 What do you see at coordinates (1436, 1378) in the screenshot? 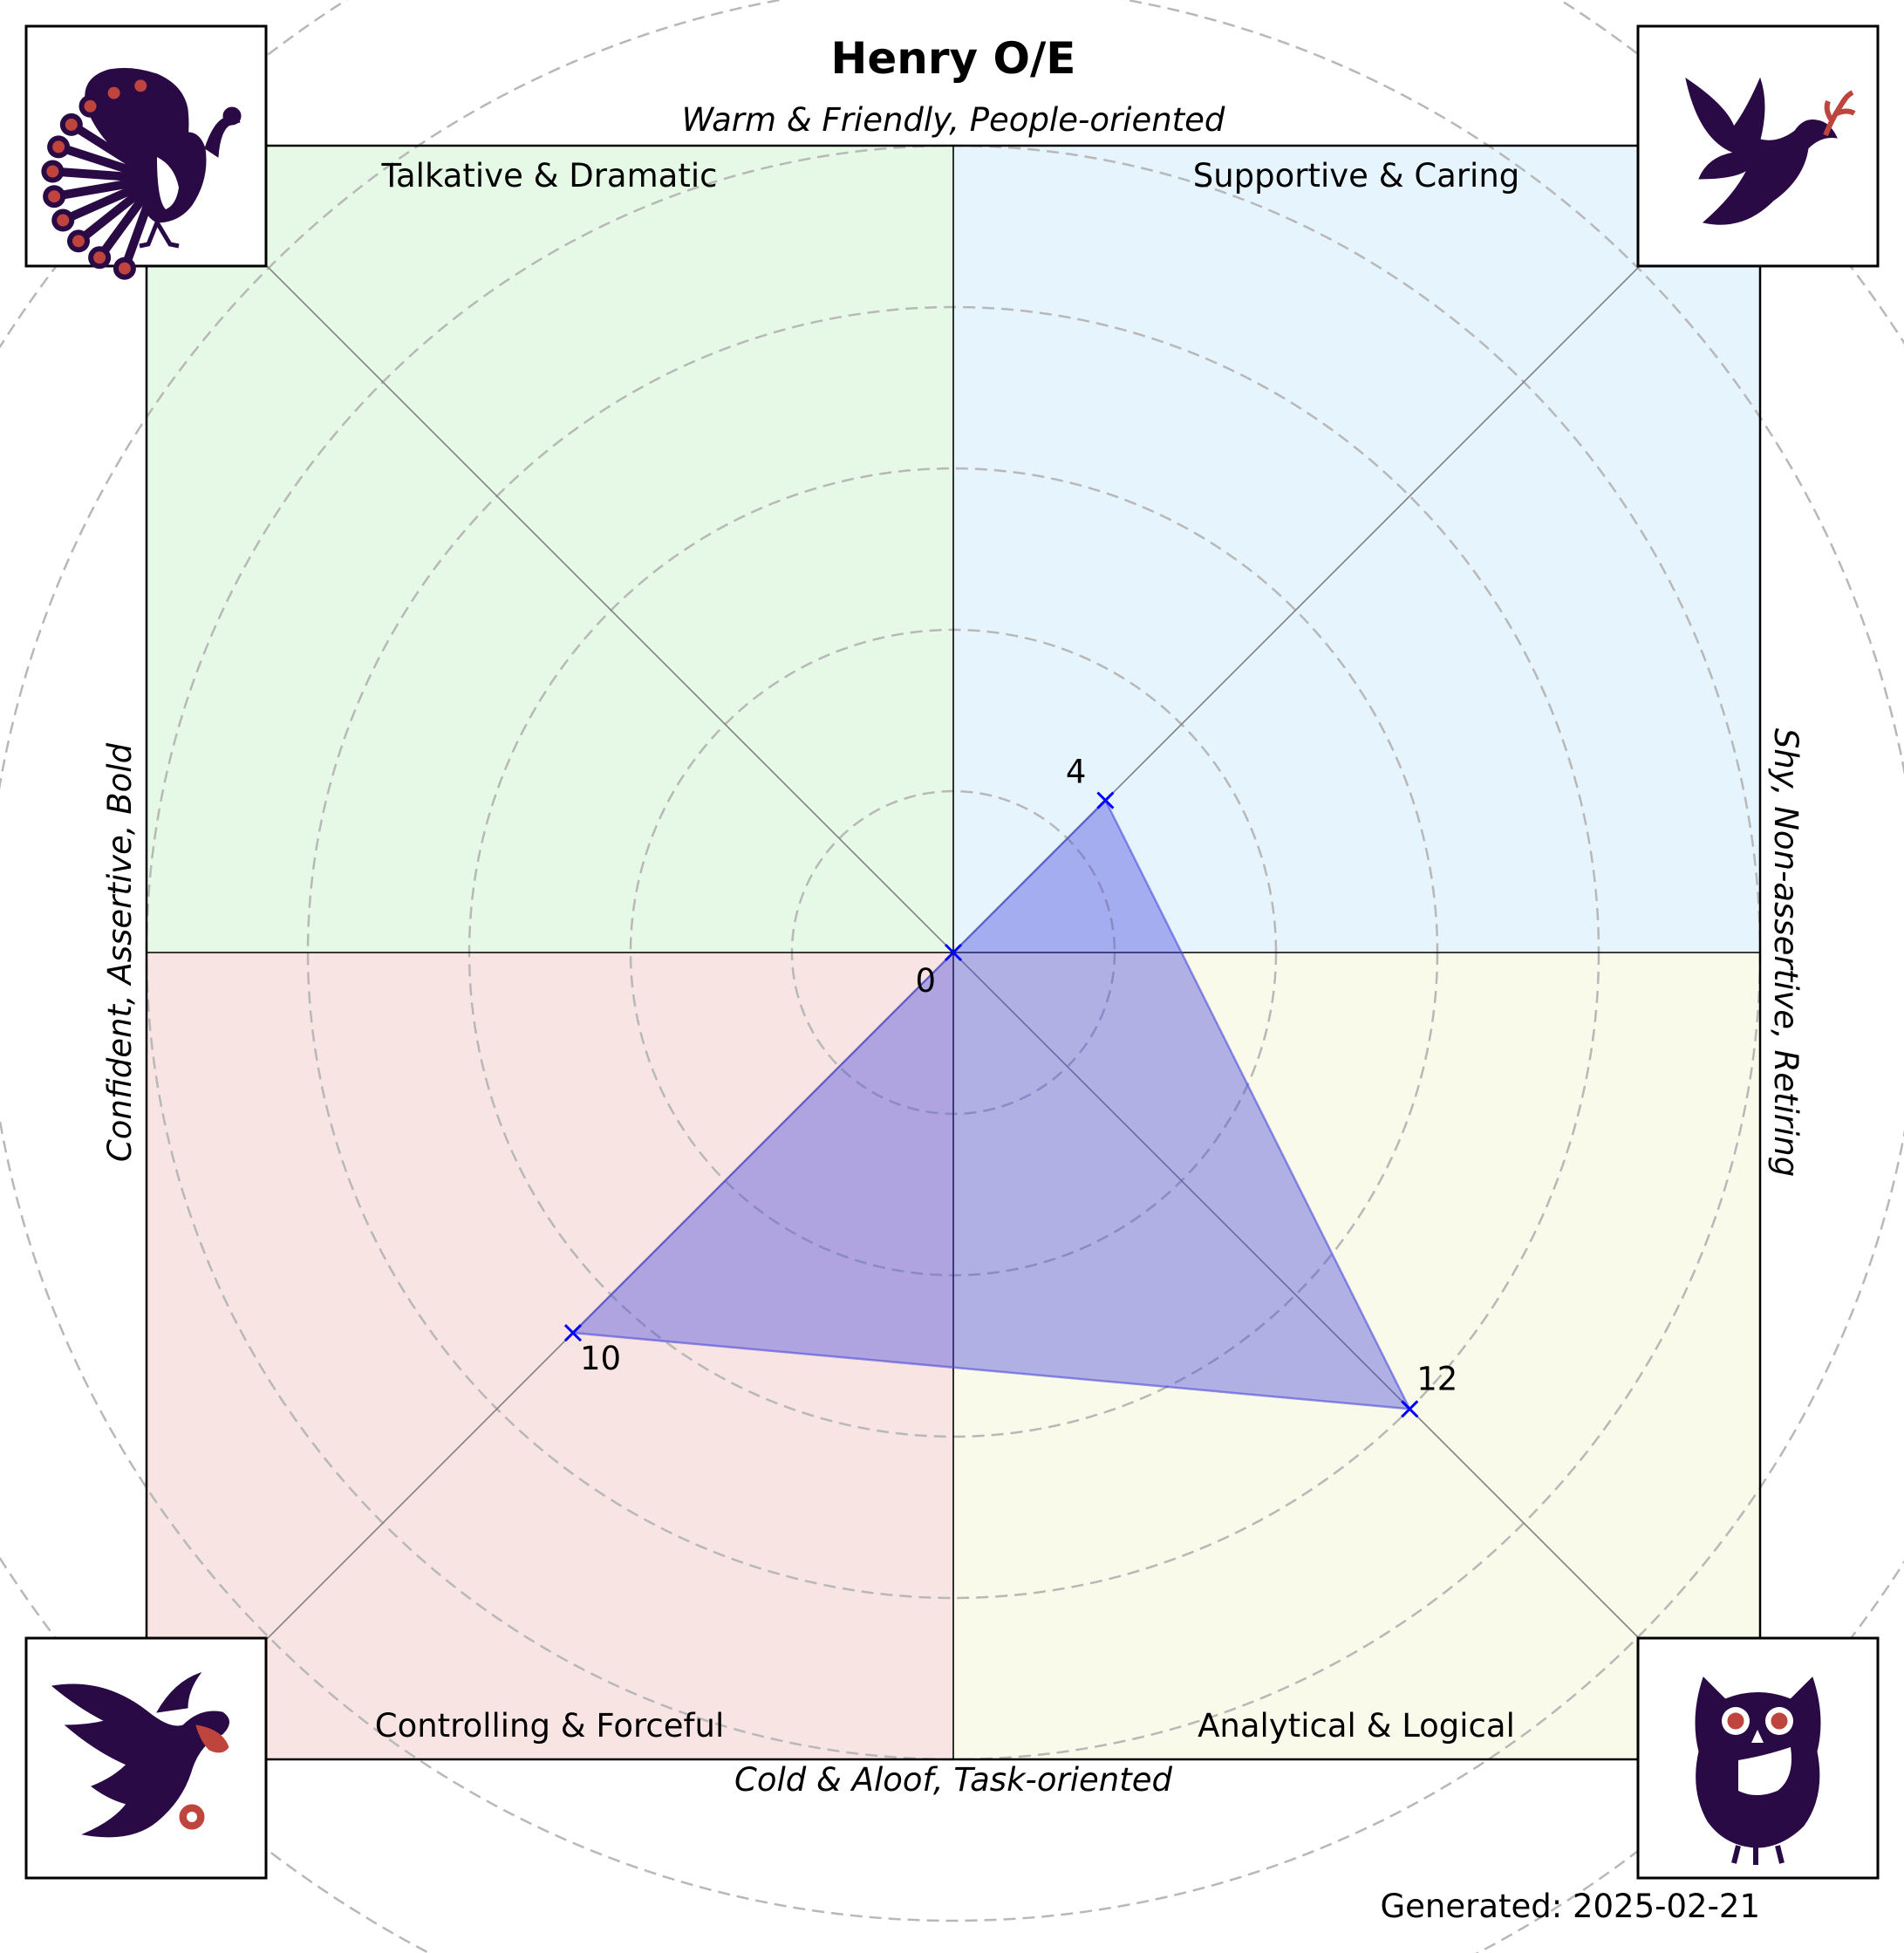
I see `score-label-bottom-right: 12` at bounding box center [1436, 1378].